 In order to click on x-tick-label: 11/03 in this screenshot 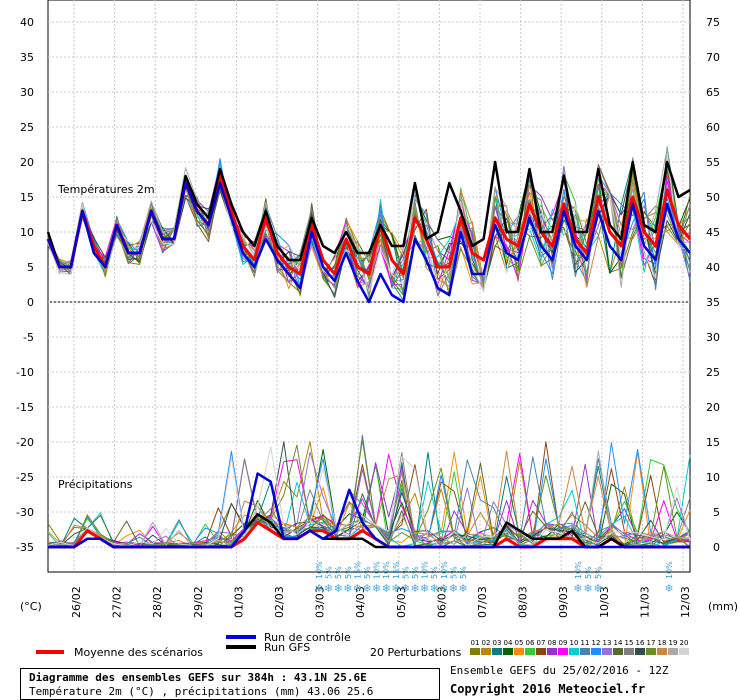, I will do `click(644, 602)`.